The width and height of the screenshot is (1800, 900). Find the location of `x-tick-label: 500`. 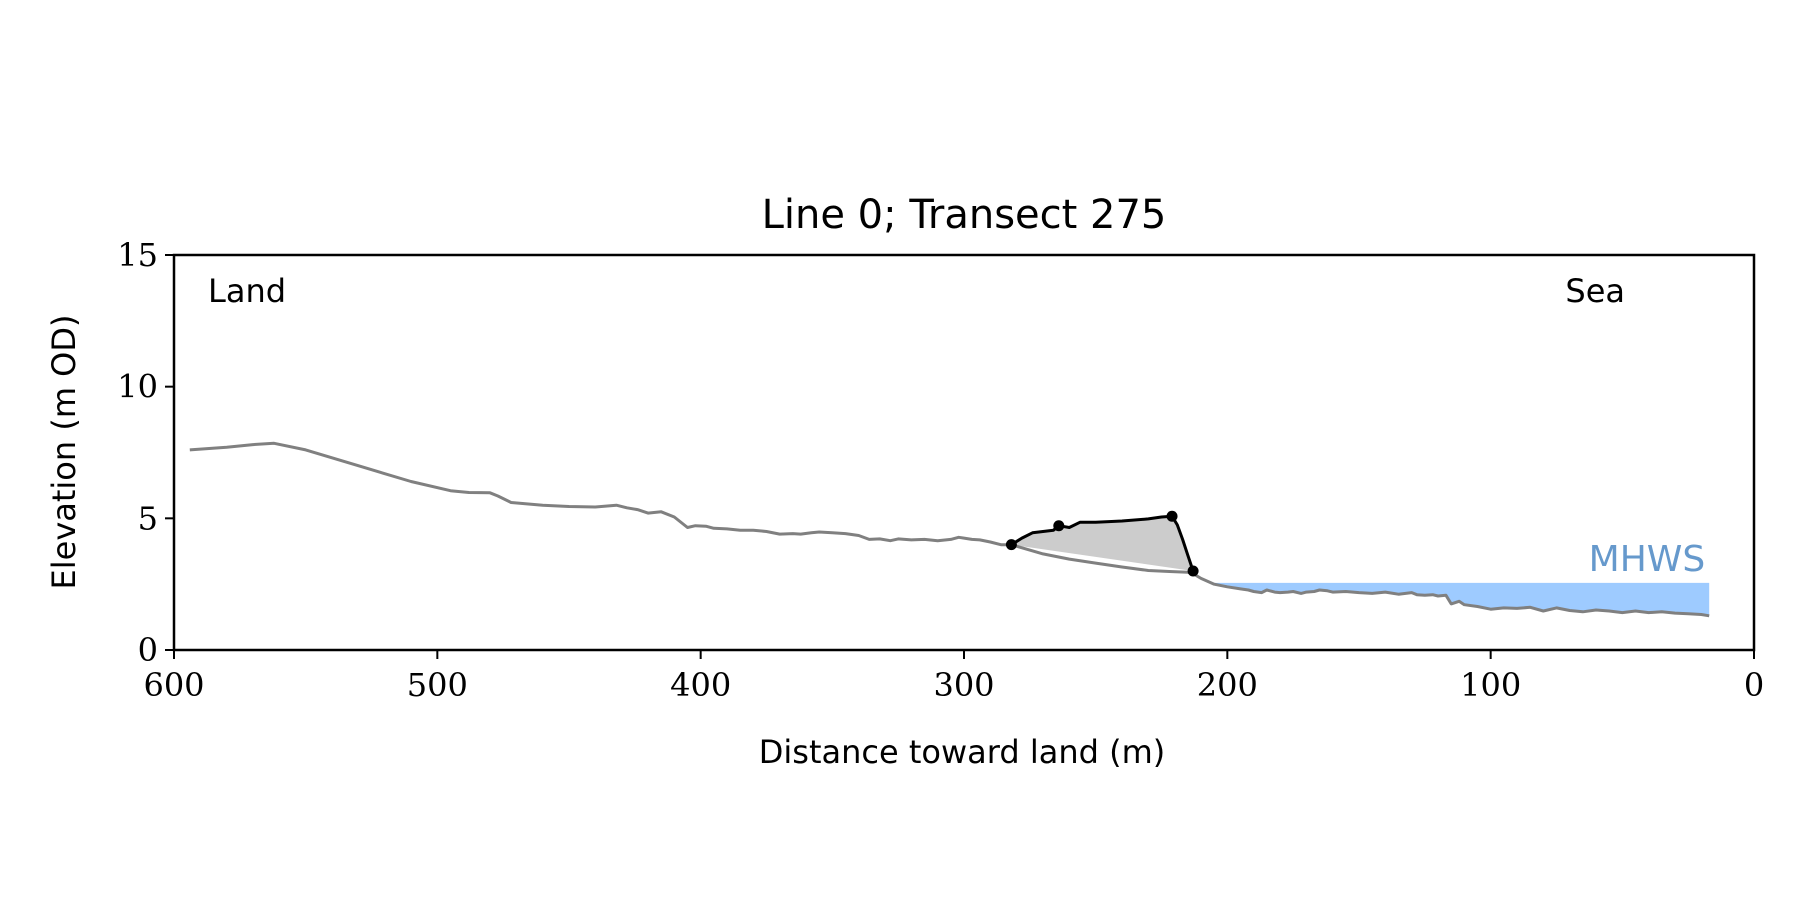

x-tick-label: 500 is located at coordinates (437, 685).